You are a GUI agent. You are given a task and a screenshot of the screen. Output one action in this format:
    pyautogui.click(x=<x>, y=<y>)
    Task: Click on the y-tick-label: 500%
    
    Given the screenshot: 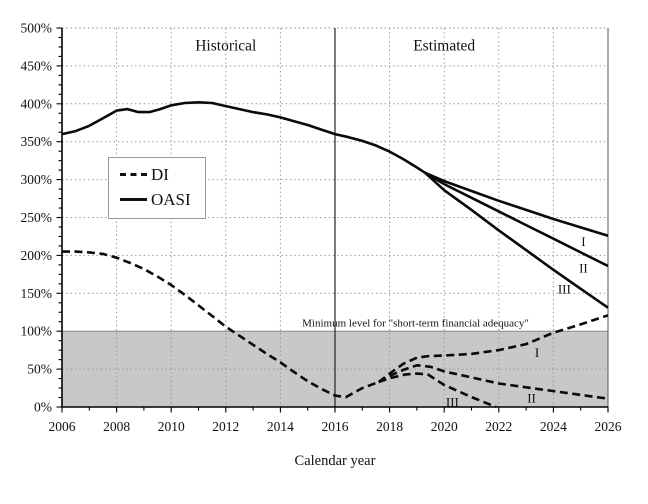 What is the action you would take?
    pyautogui.click(x=37, y=28)
    